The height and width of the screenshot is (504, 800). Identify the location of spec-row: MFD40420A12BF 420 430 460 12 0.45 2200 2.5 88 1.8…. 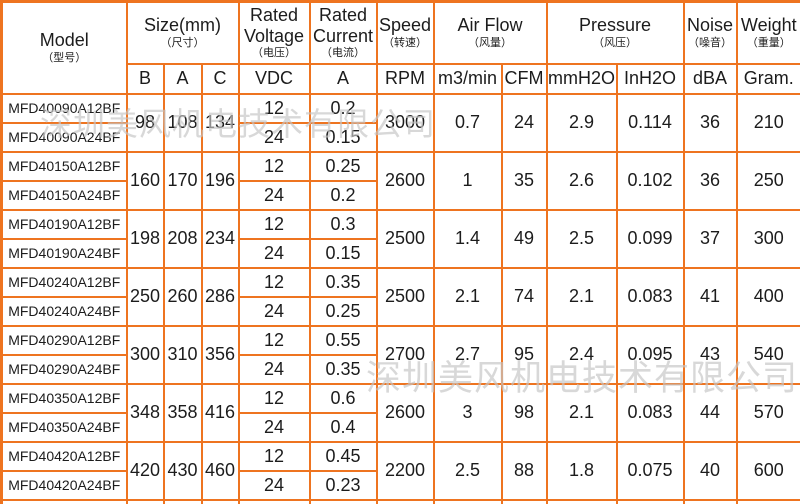
(400, 470).